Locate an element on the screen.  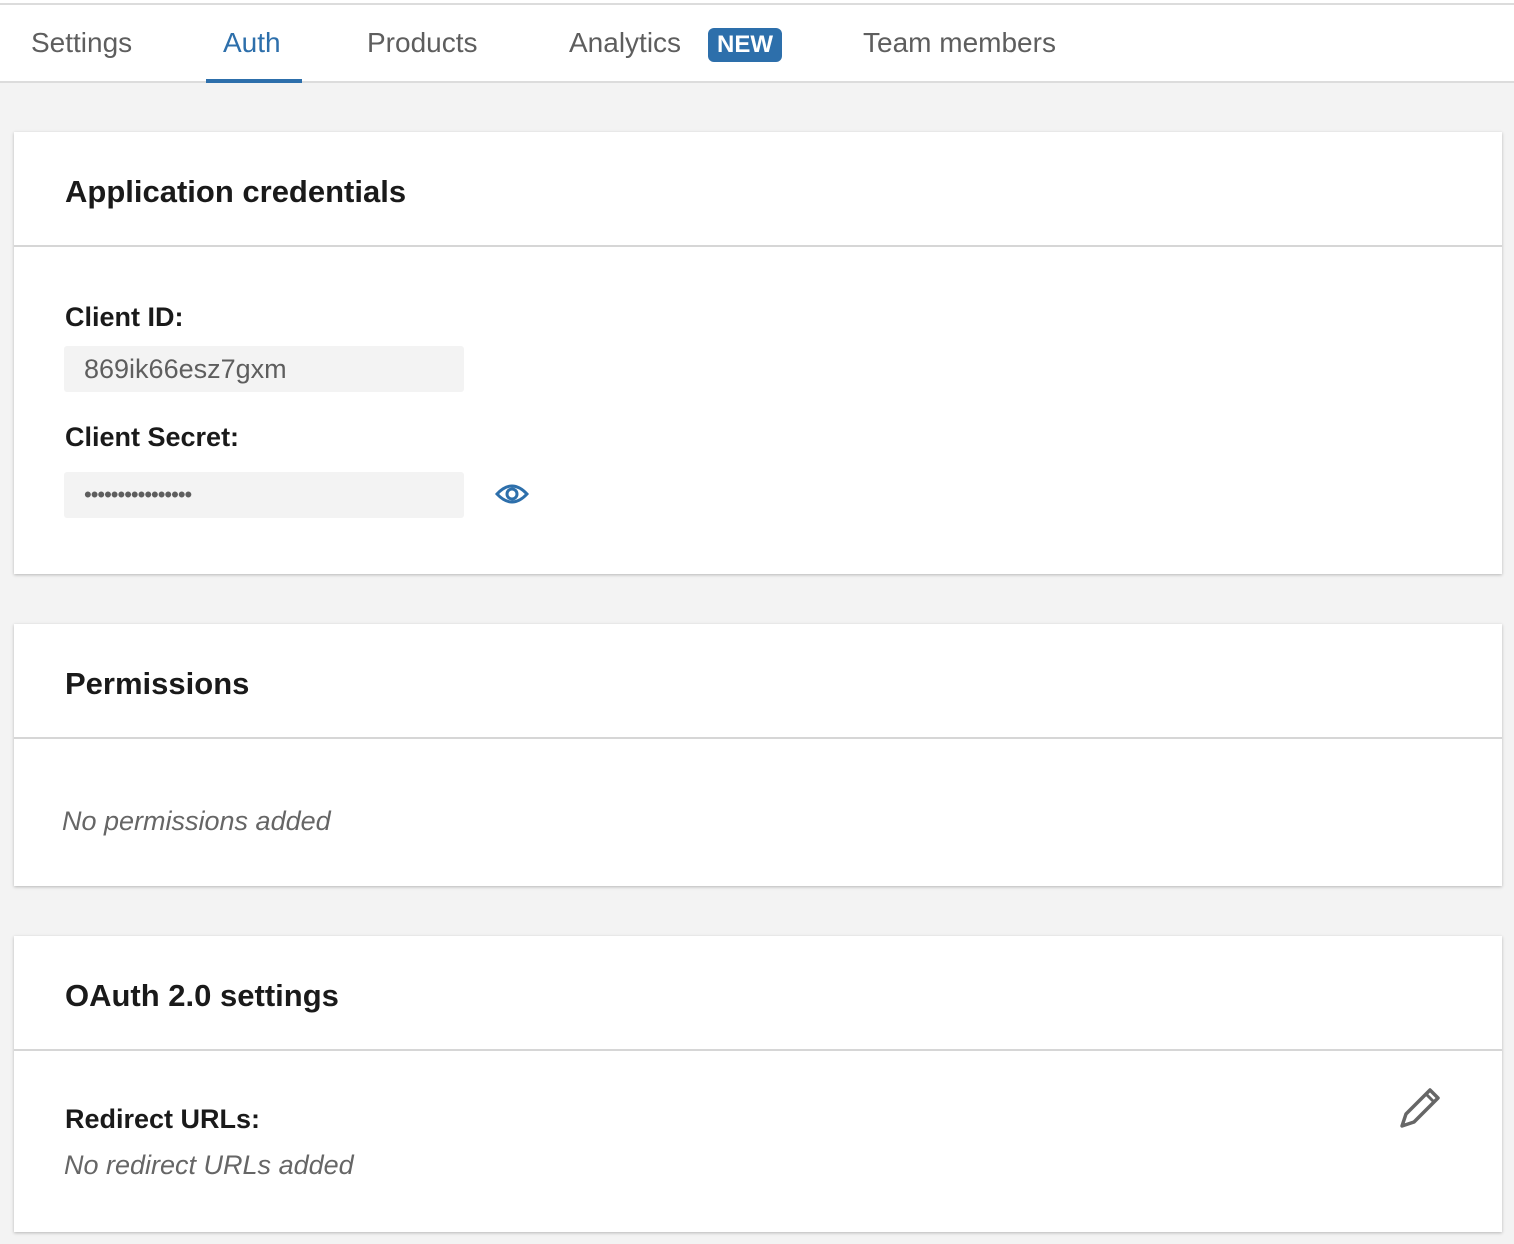
tab-team-members: Team members is located at coordinates (959, 42).